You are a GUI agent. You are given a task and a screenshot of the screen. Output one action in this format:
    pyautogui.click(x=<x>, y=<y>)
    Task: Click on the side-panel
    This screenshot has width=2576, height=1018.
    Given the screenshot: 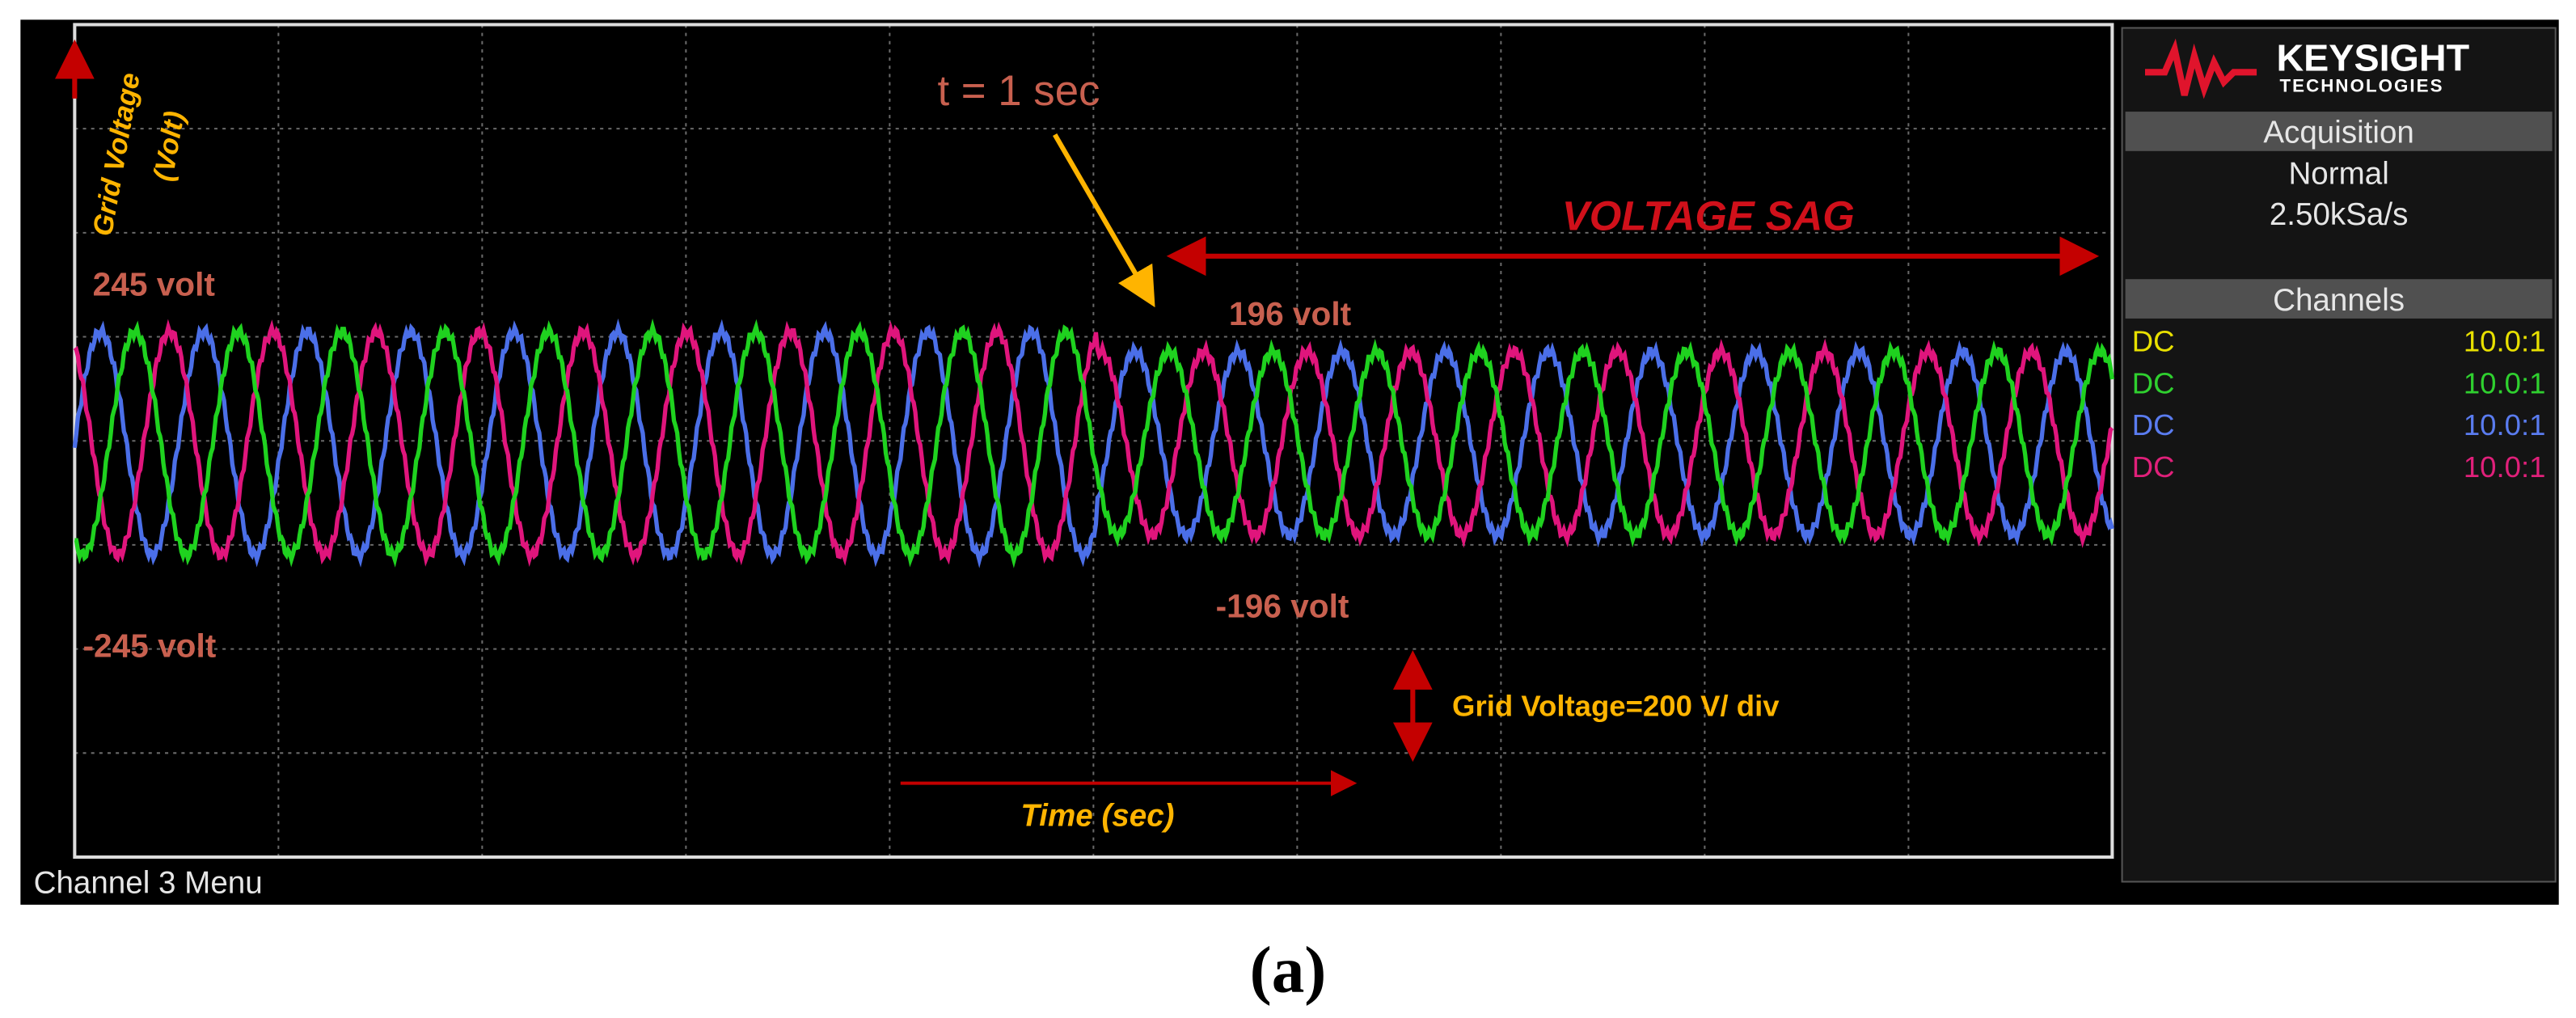 What is the action you would take?
    pyautogui.click(x=2339, y=455)
    